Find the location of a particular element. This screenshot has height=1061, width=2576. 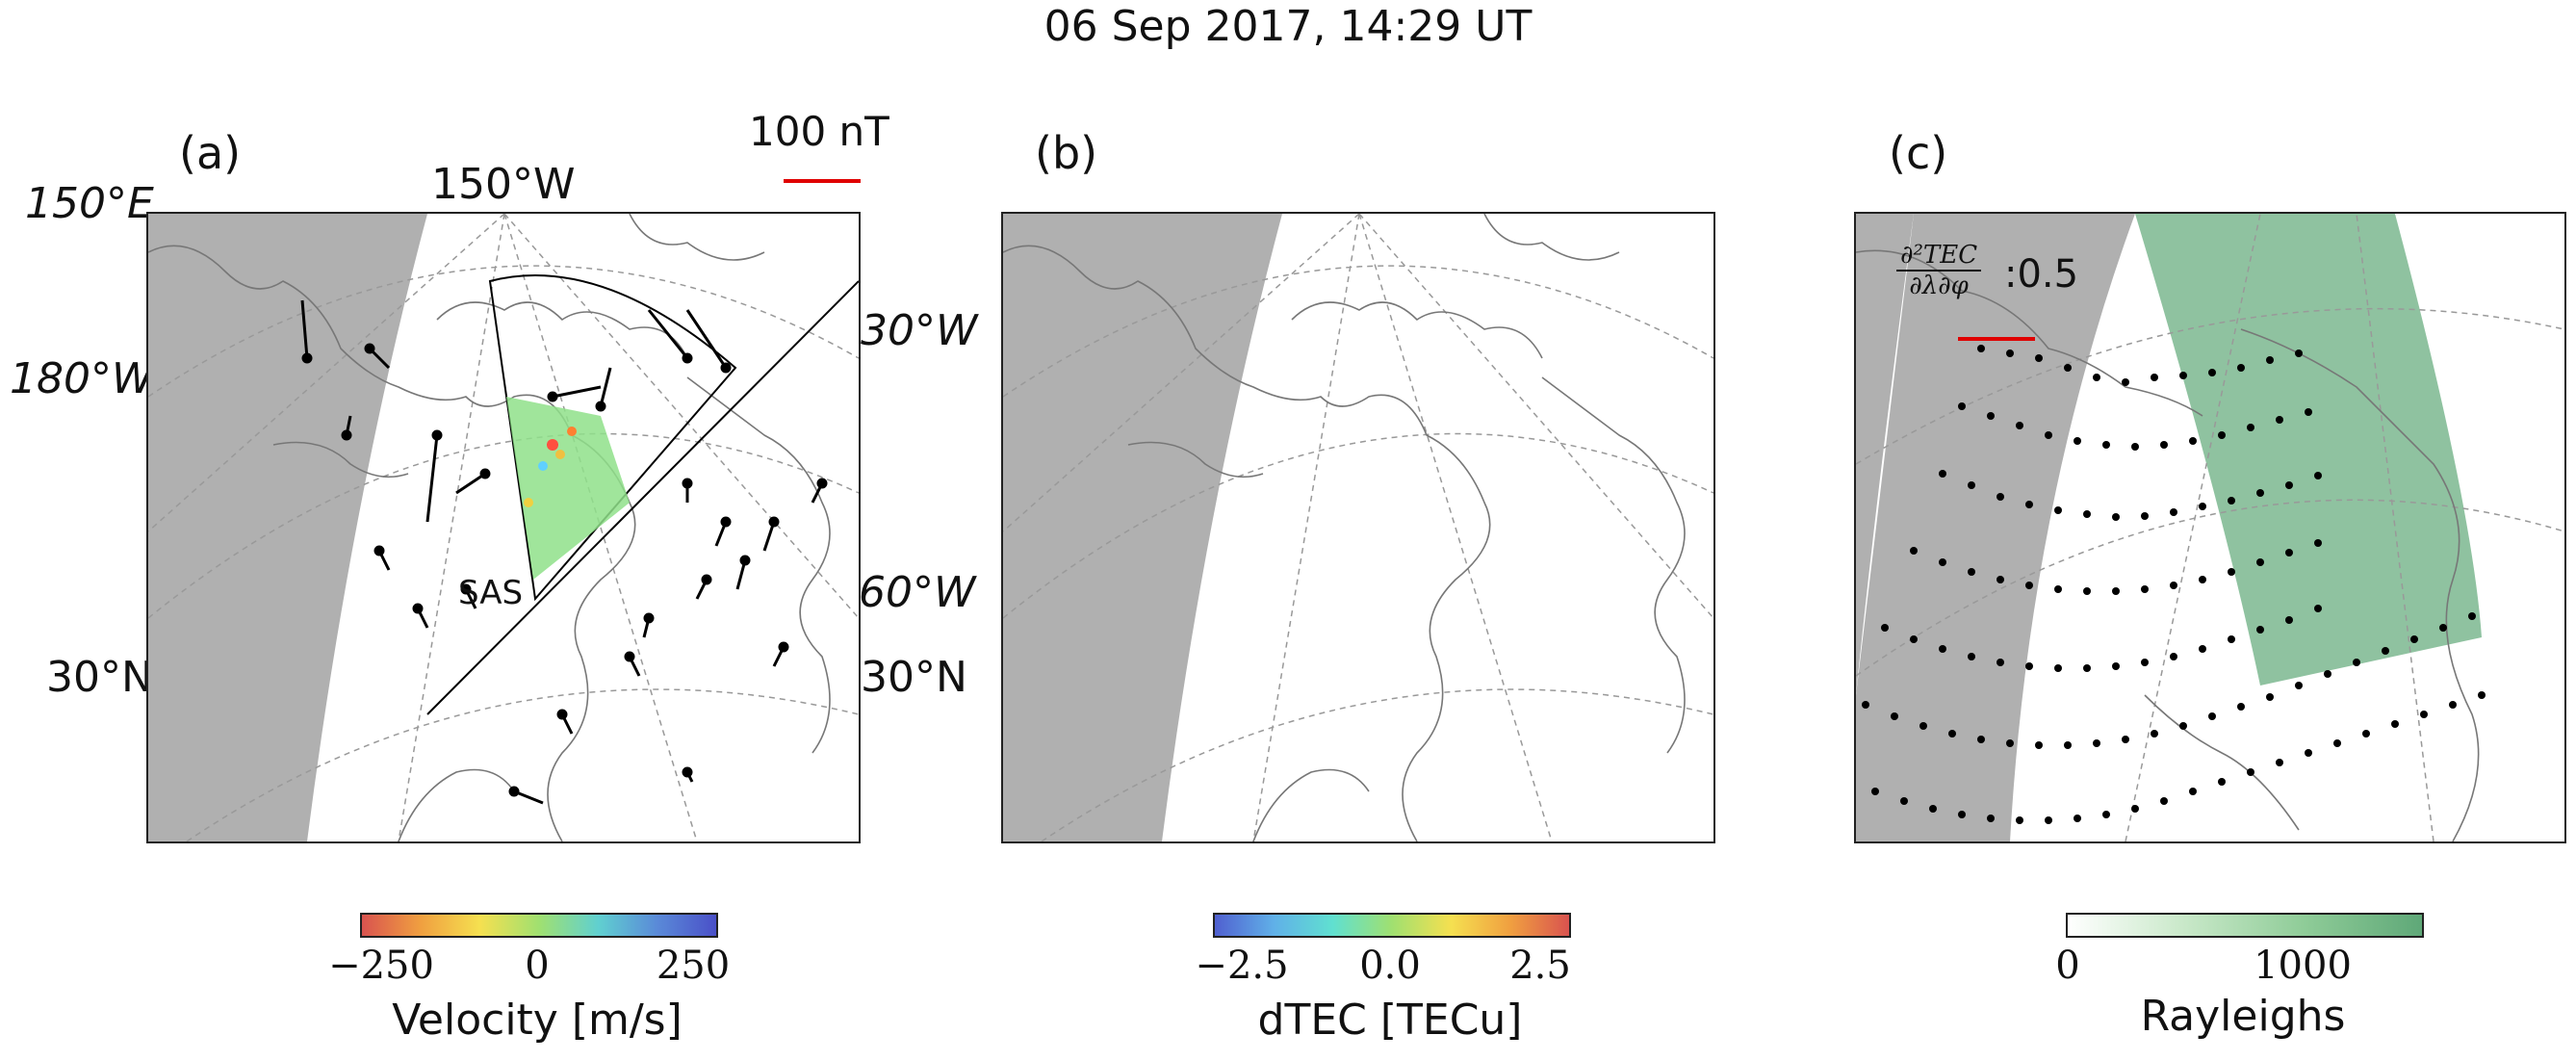

panel-label-a: (a) is located at coordinates (210, 153).